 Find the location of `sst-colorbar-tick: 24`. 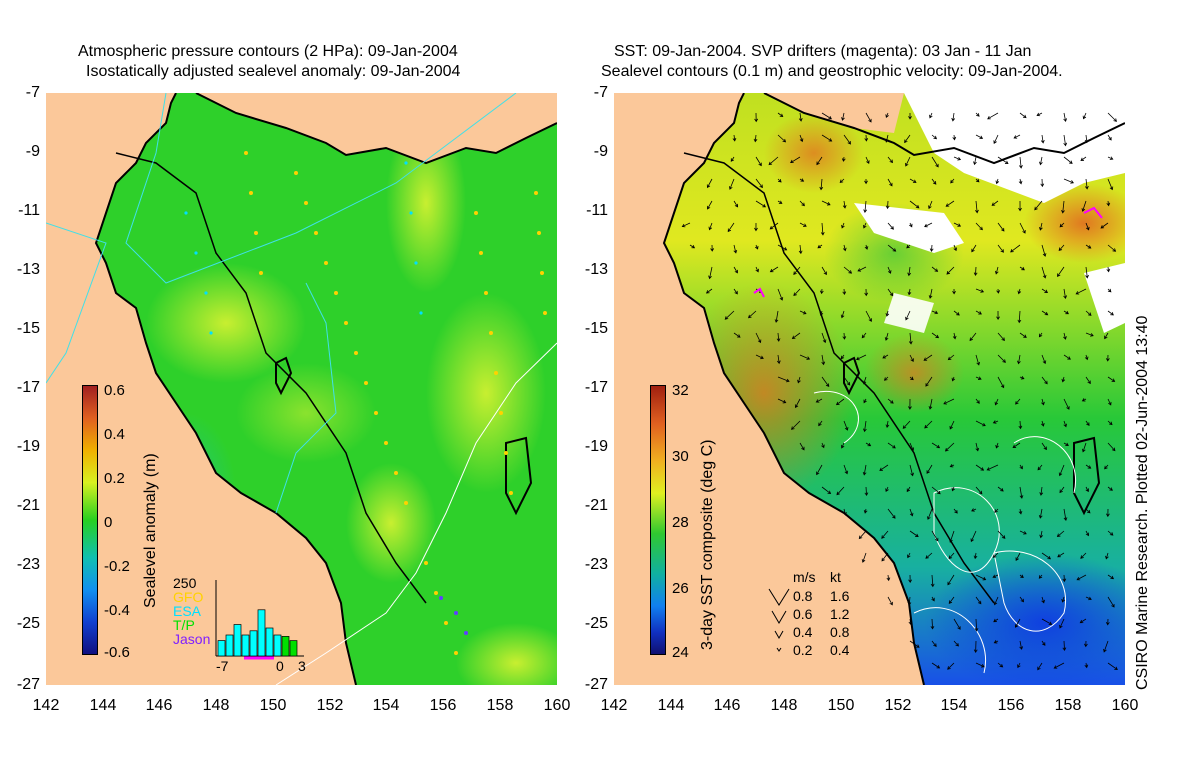

sst-colorbar-tick: 24 is located at coordinates (680, 652).